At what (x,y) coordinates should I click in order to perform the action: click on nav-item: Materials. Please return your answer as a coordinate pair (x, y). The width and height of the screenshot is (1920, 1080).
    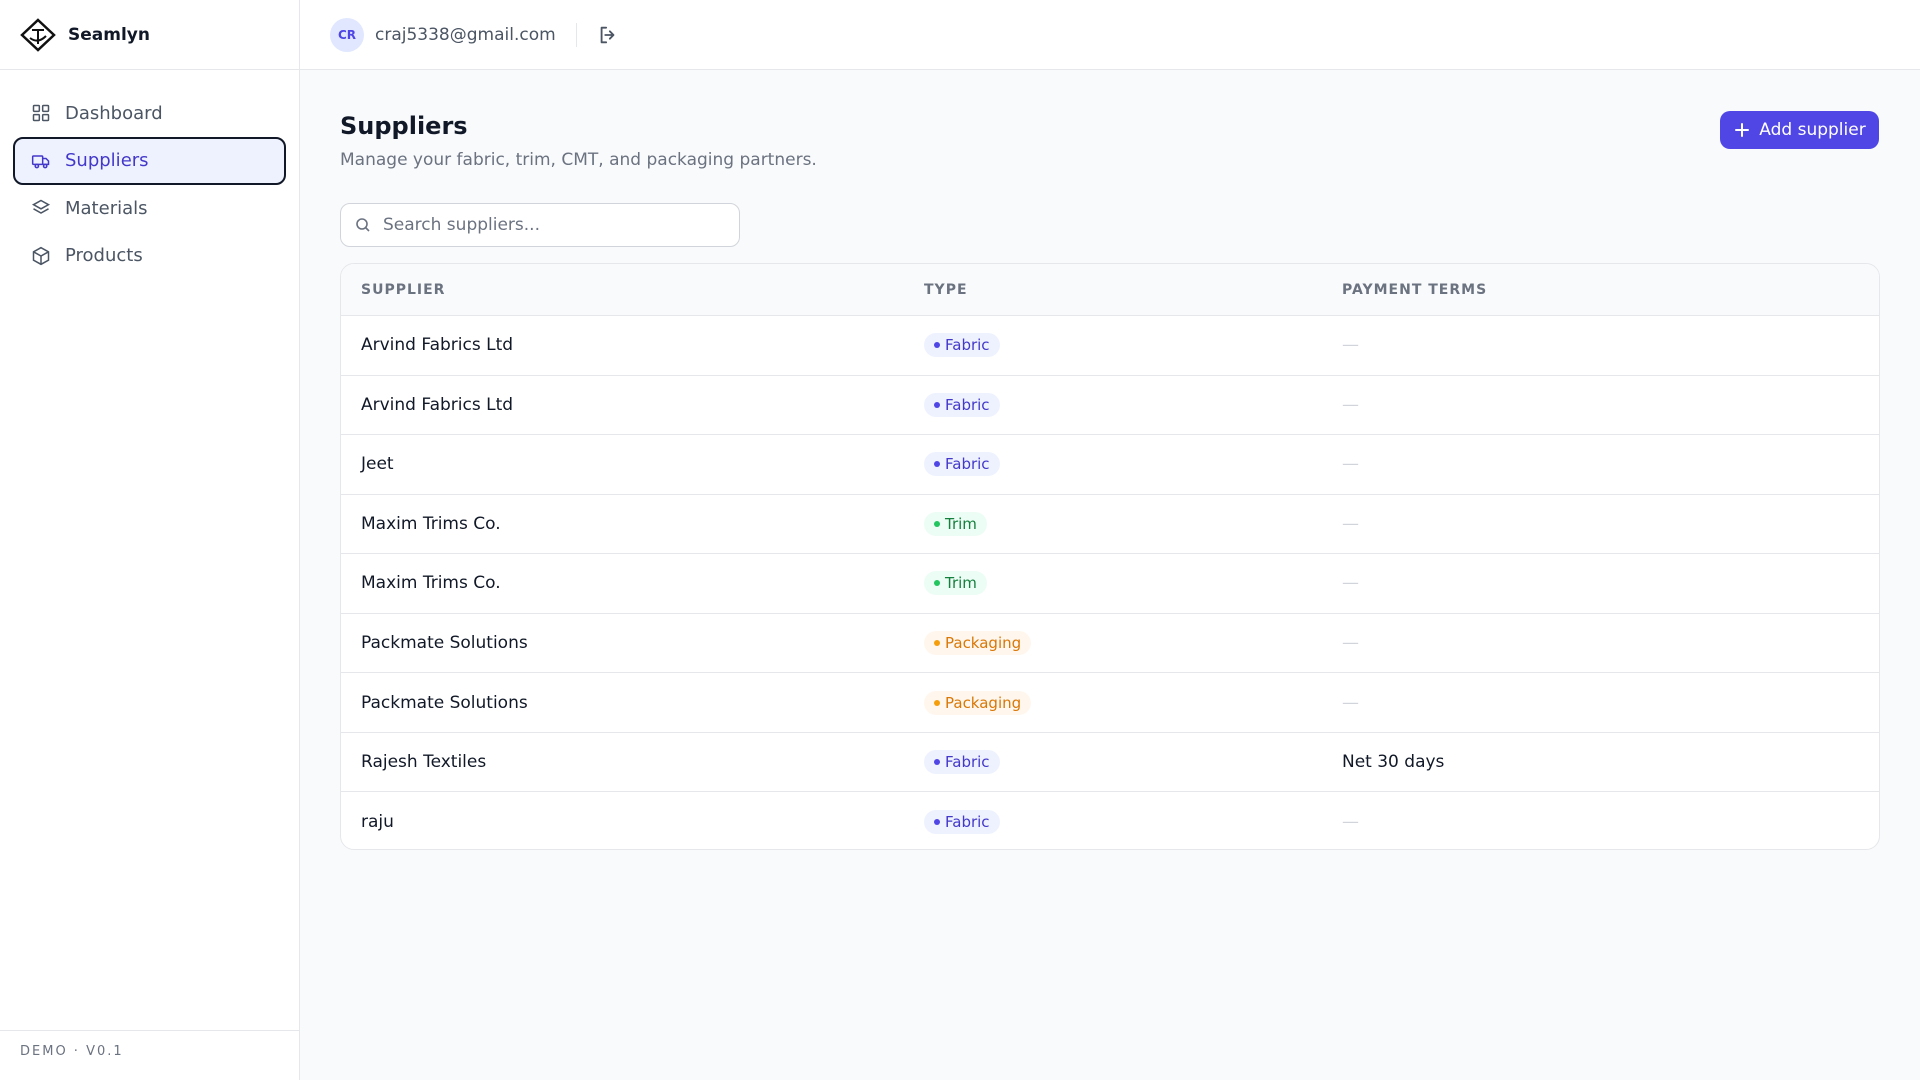
    Looking at the image, I should click on (149, 208).